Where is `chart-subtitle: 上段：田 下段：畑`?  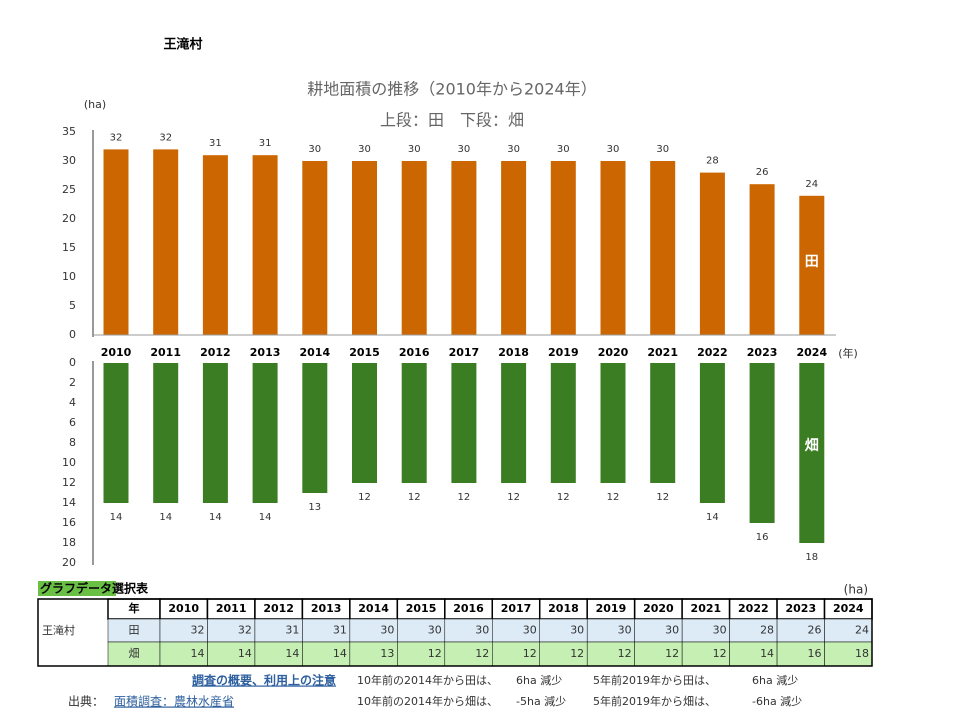 chart-subtitle: 上段：田 下段：畑 is located at coordinates (452, 120).